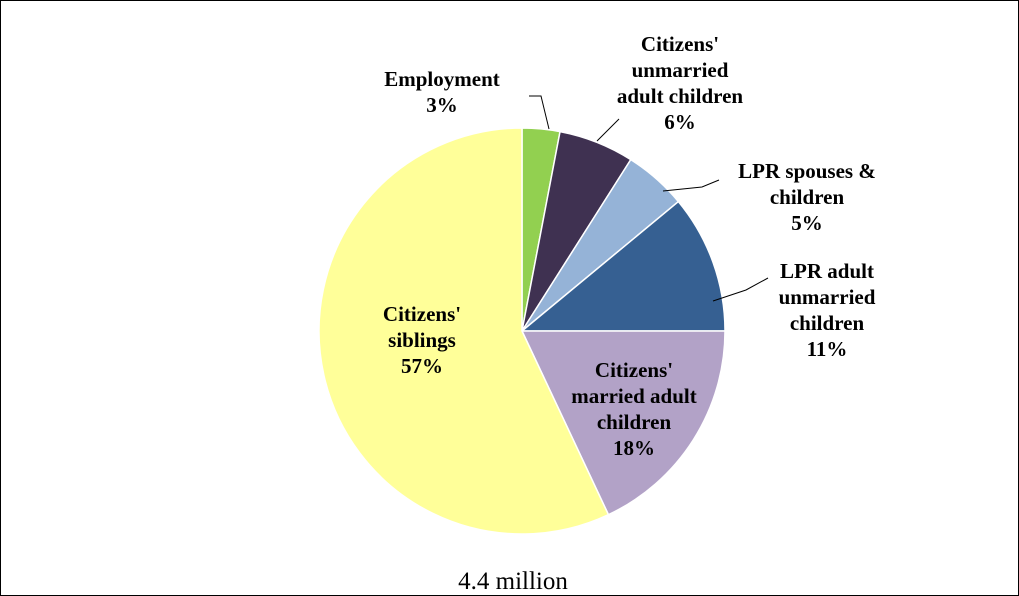 The image size is (1019, 596). What do you see at coordinates (827, 349) in the screenshot?
I see `slice-label-line: 11%` at bounding box center [827, 349].